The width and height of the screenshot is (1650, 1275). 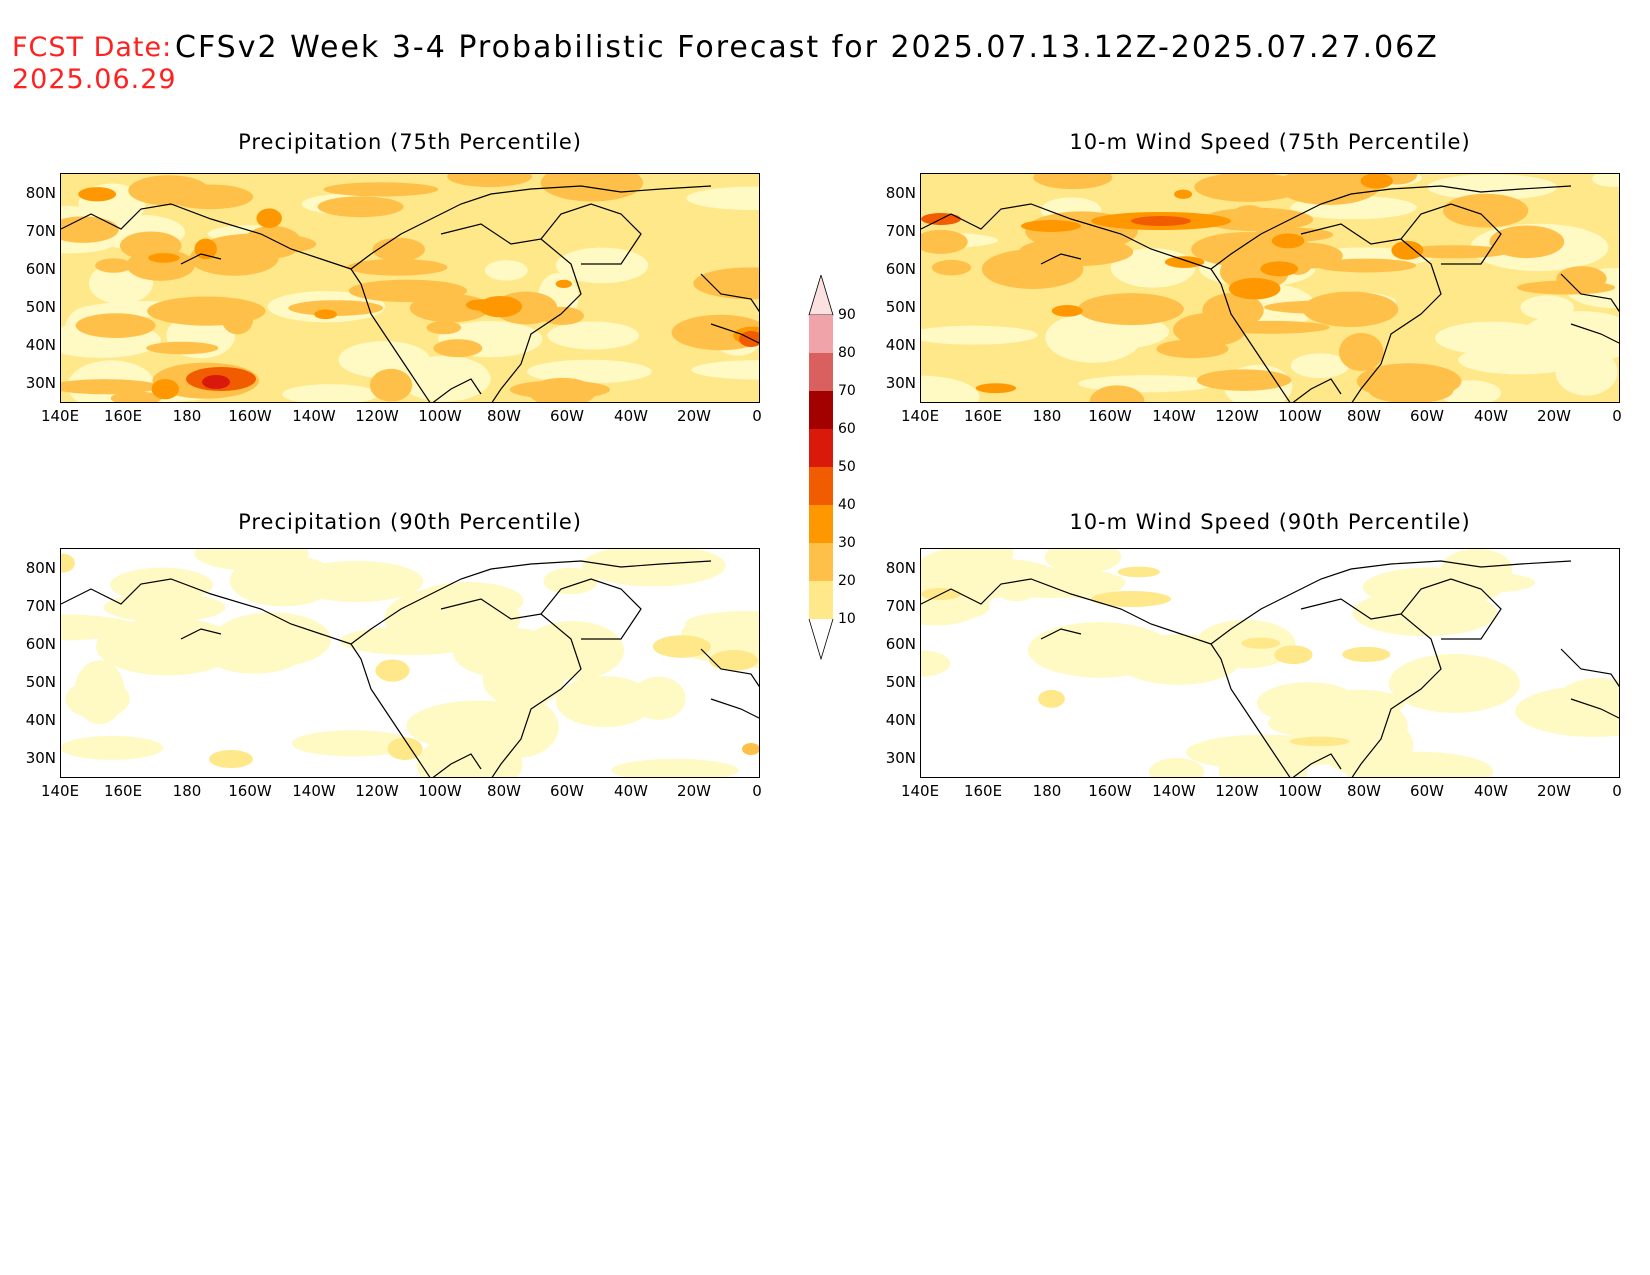 What do you see at coordinates (847, 467) in the screenshot?
I see `colorbar-tick-label: 50` at bounding box center [847, 467].